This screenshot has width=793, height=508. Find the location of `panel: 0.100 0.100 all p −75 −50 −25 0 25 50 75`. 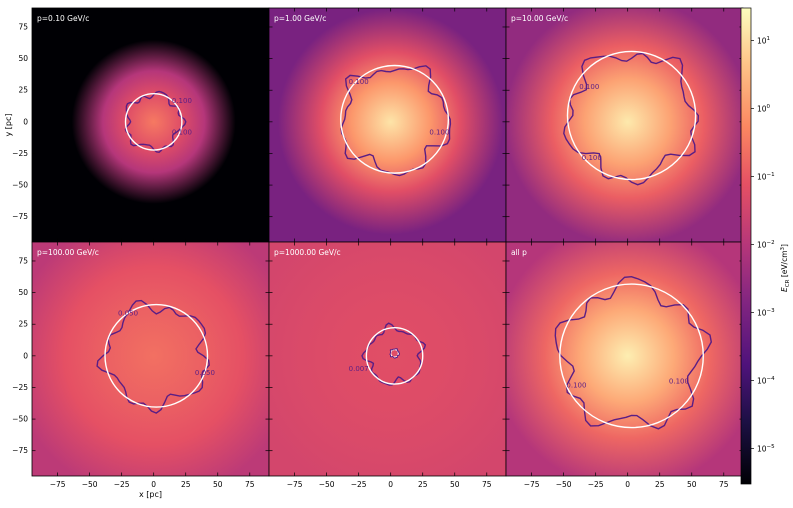

panel: 0.100 0.100 all p −75 −50 −25 0 25 50 75 is located at coordinates (624, 365).